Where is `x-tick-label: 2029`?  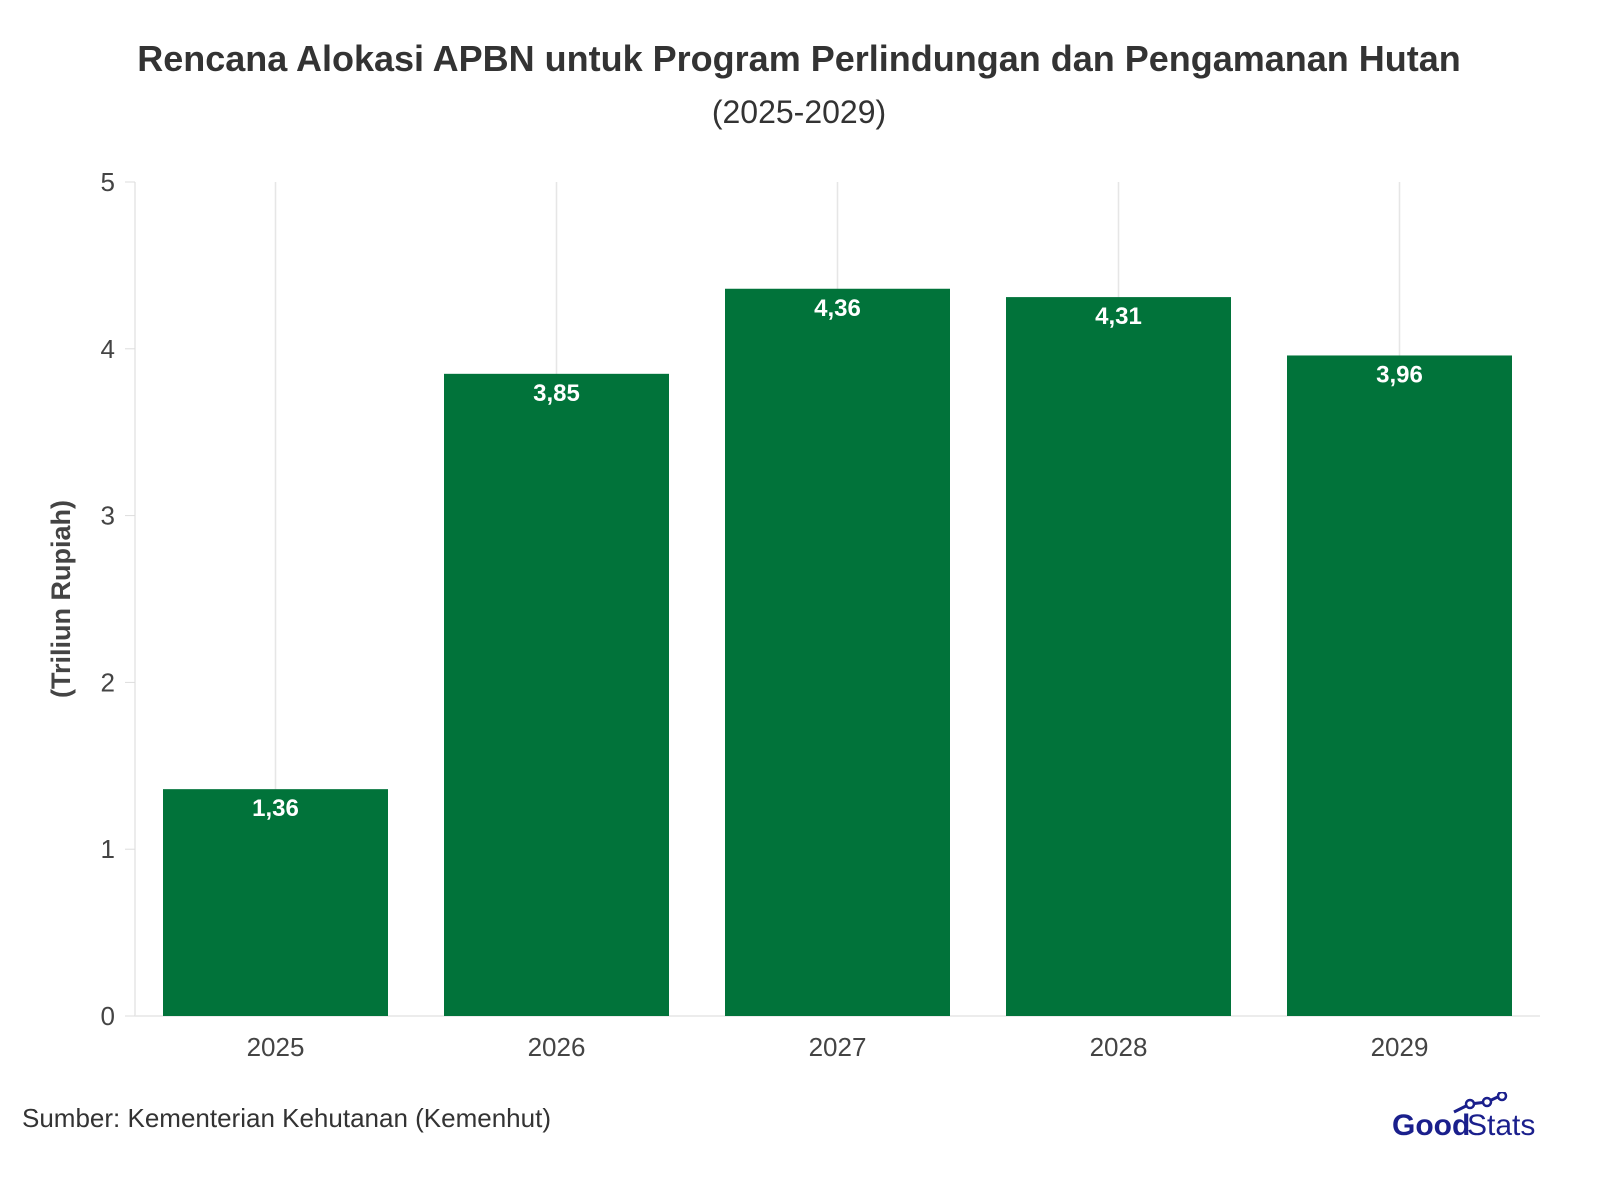
x-tick-label: 2029 is located at coordinates (1400, 1047).